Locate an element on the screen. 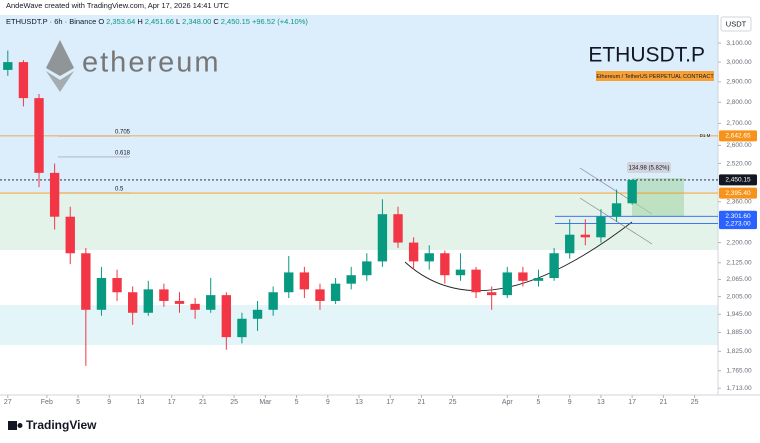  x-tick-label: 27 is located at coordinates (8, 402).